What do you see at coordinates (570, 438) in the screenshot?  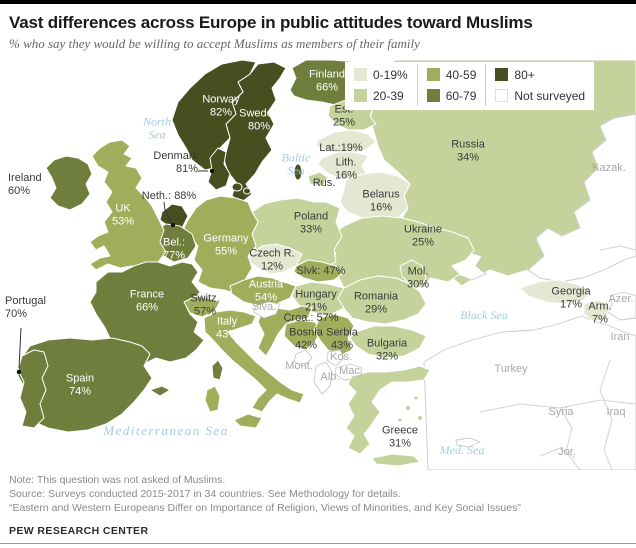 I see `border-syria-iraq` at bounding box center [570, 438].